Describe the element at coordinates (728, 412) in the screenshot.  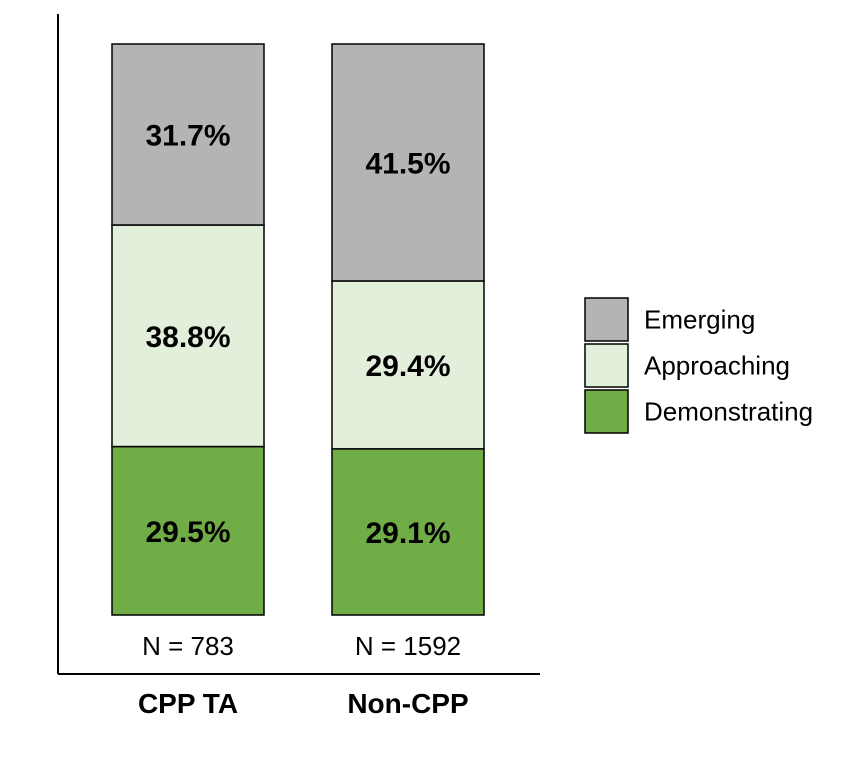
I see `legend-label-demonstrating: Demonstrating` at that location.